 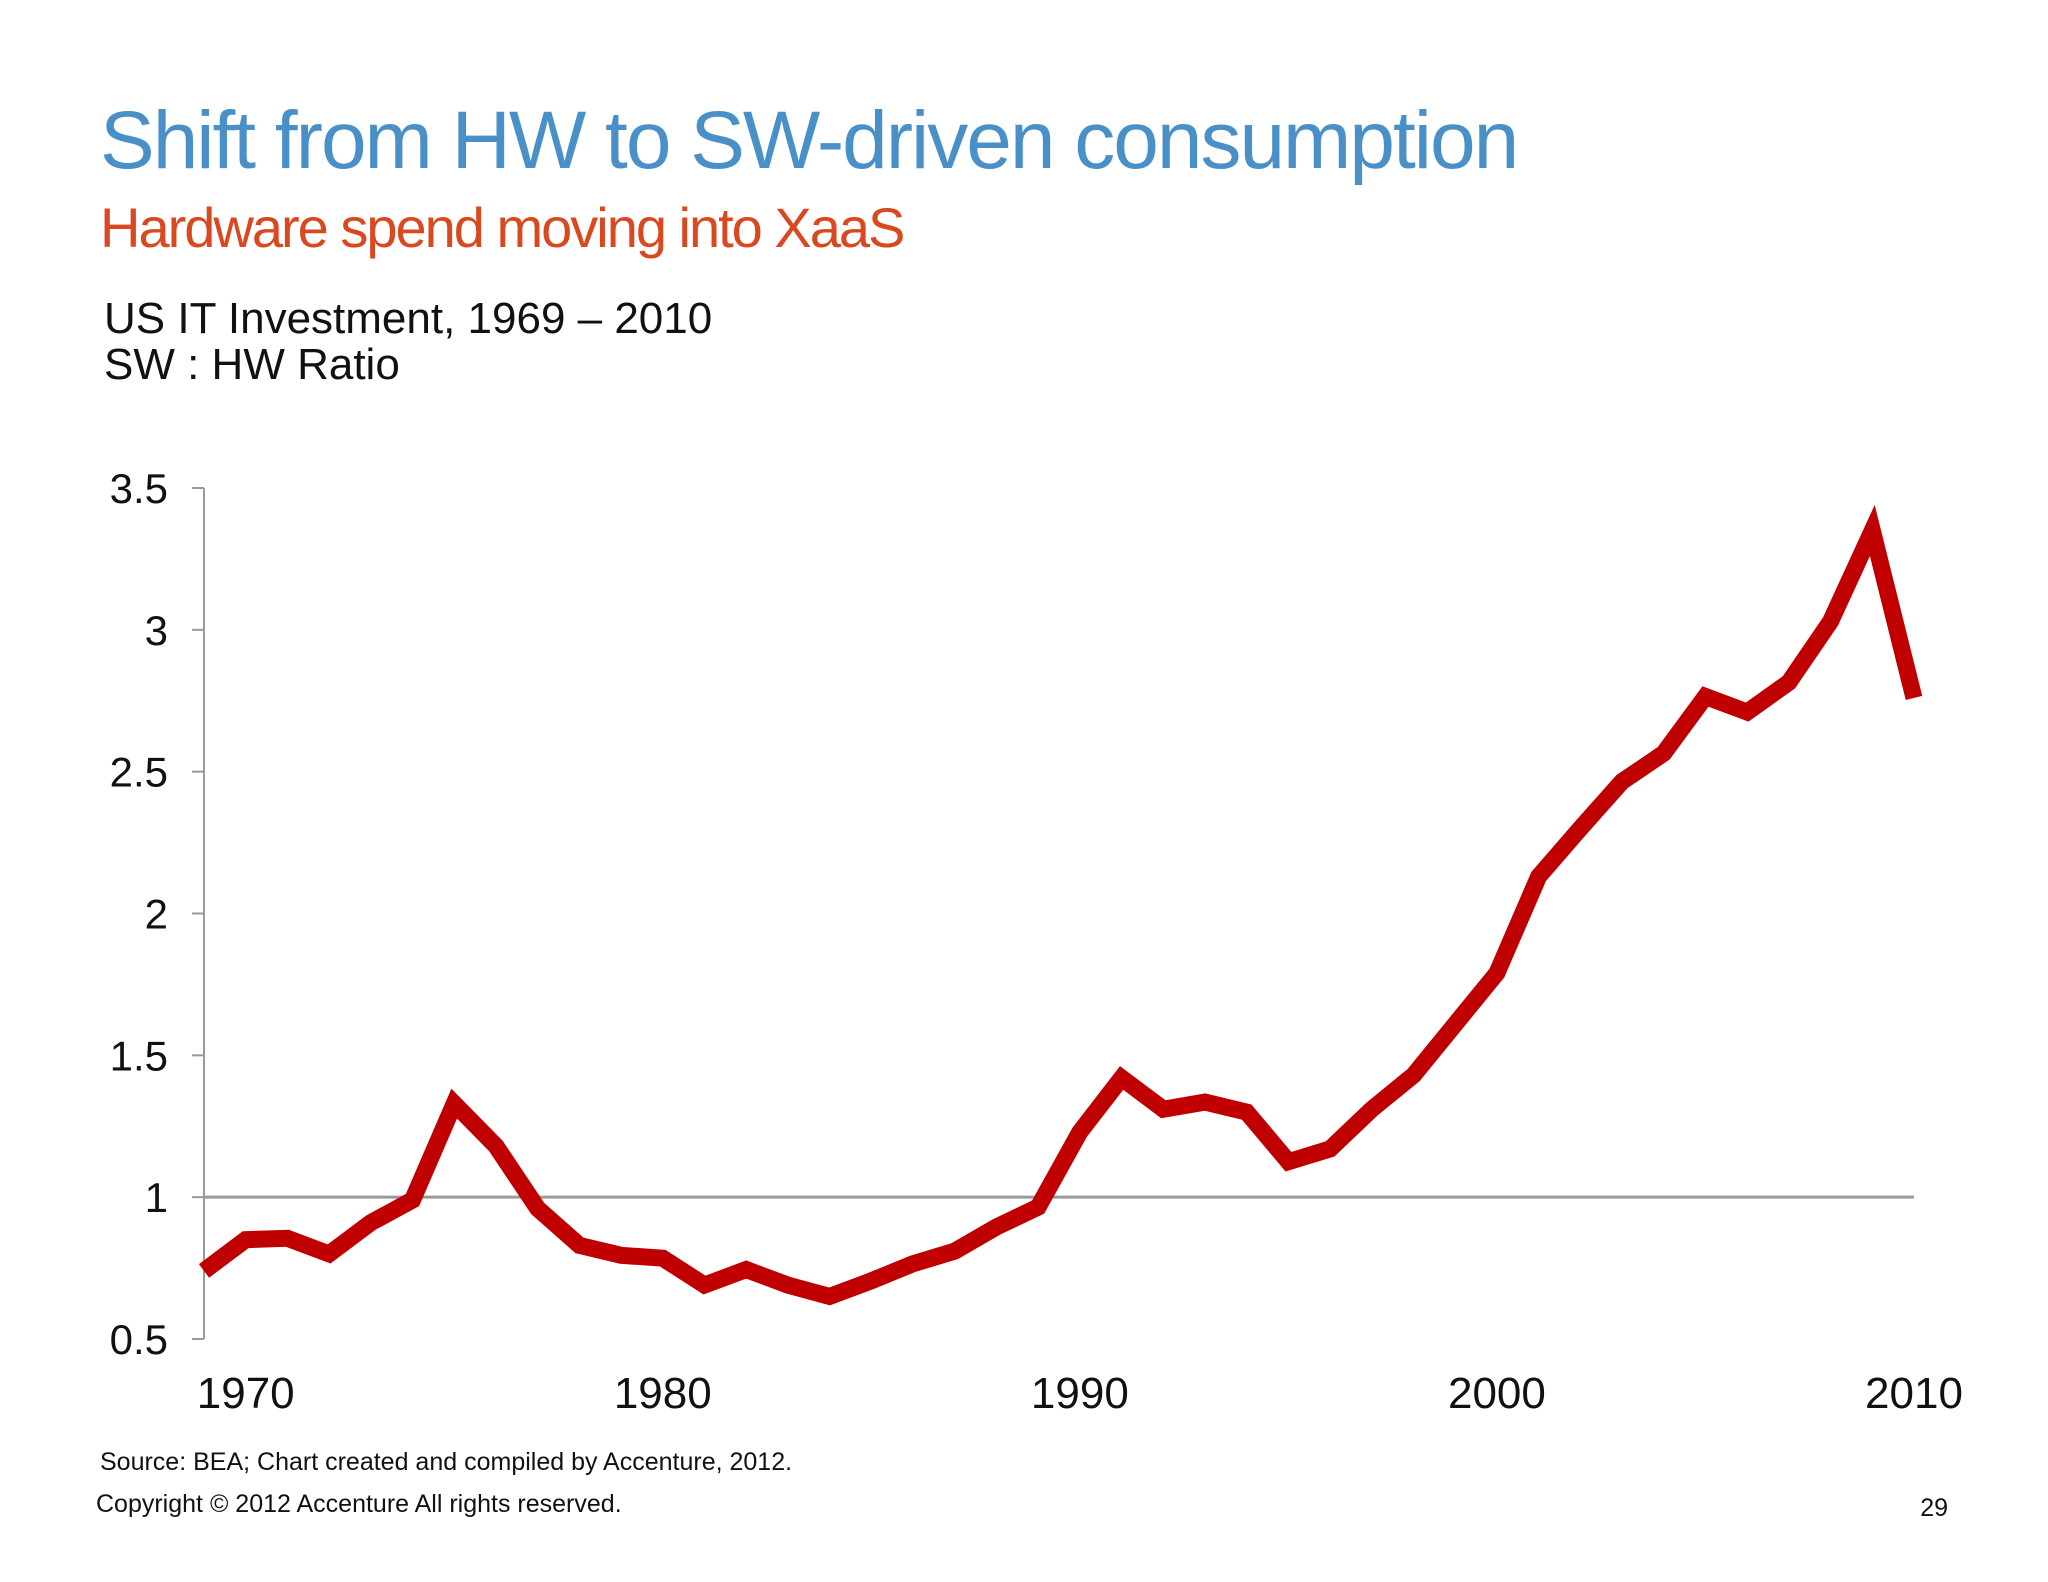 I want to click on y-axis-tick-labels: 0.5 1 1.5 2 2.5 3 3.5, so click(x=139, y=914).